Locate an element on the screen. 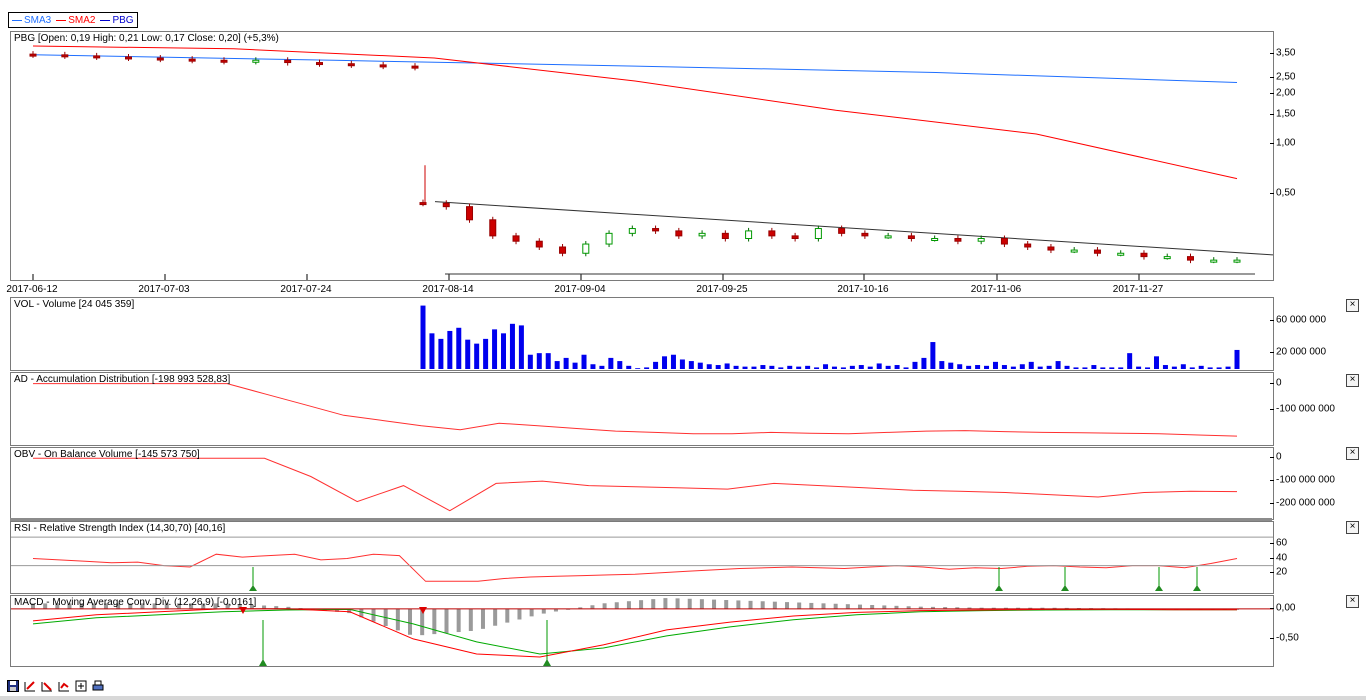 This screenshot has width=1366, height=700. volume-close-button: × is located at coordinates (1352, 305).